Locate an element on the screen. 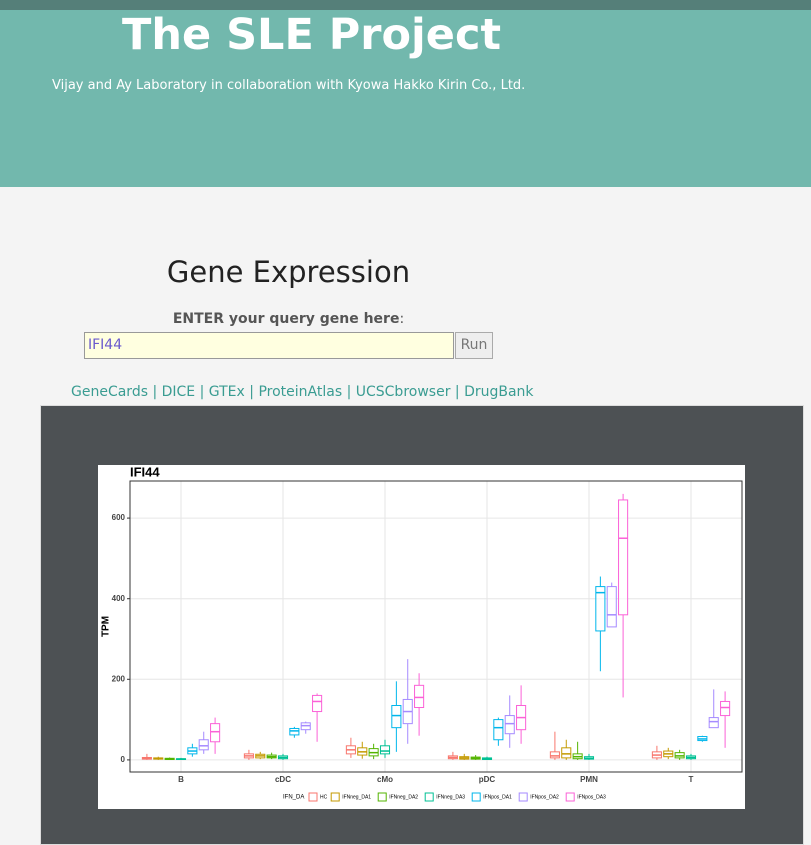 The image size is (811, 845). link: GeneCards is located at coordinates (109, 392).